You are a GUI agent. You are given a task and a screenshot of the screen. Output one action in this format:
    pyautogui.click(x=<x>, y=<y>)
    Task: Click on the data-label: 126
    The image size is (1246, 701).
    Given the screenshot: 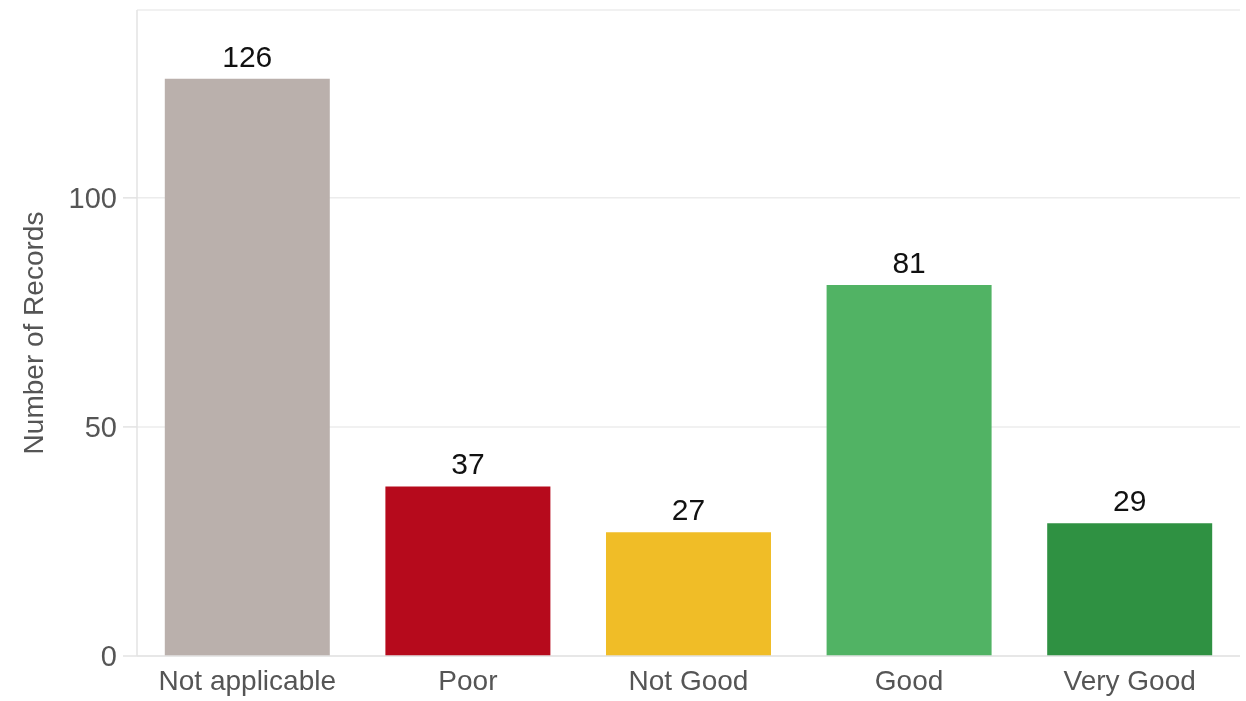 What is the action you would take?
    pyautogui.click(x=247, y=56)
    